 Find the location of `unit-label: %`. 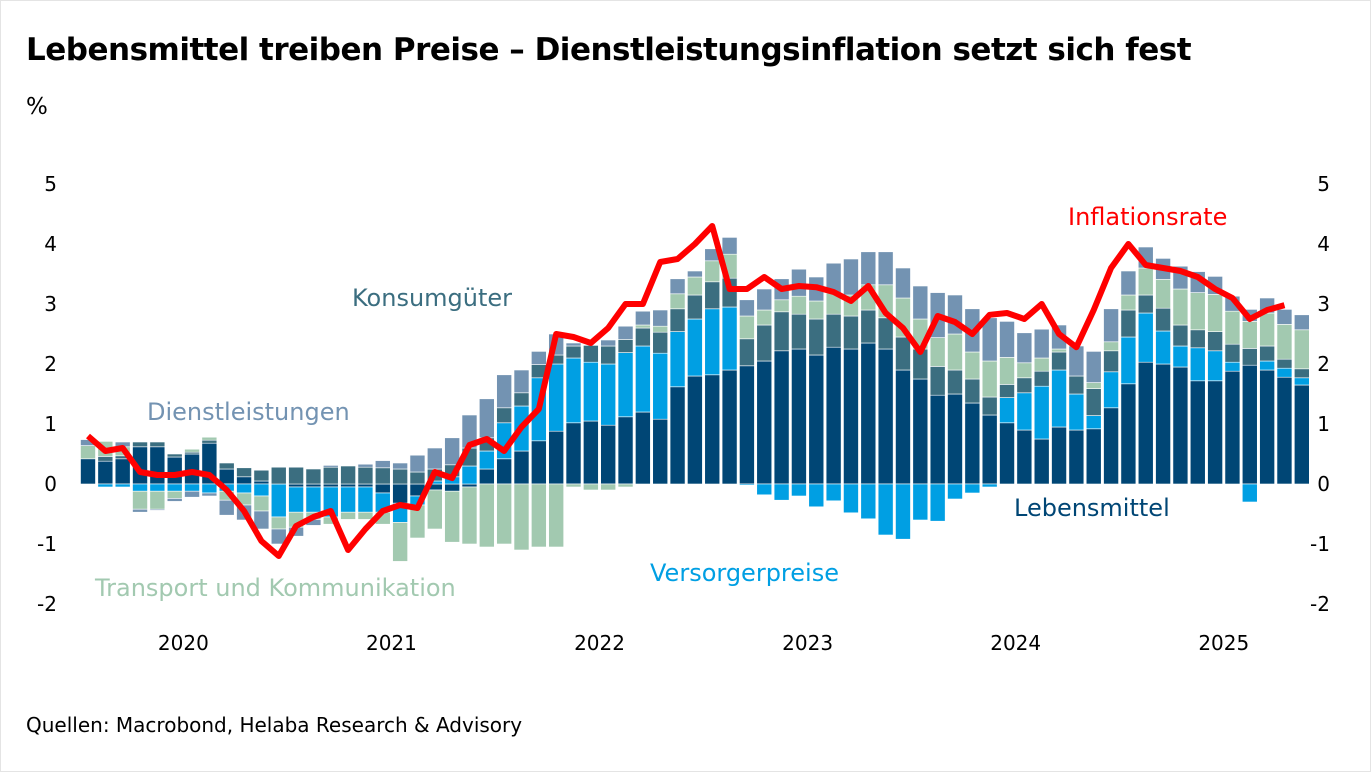

unit-label: % is located at coordinates (37, 107).